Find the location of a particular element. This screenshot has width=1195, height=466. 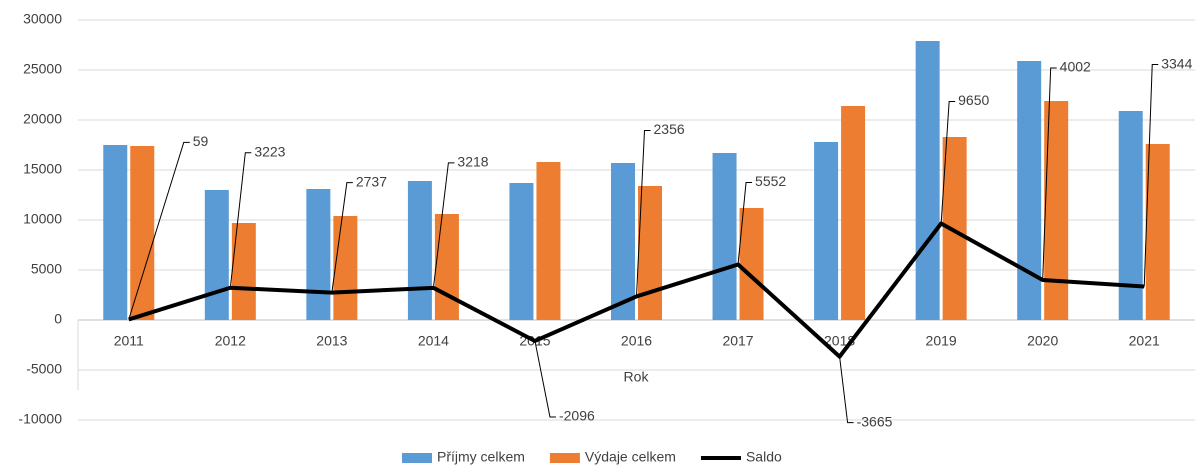

y-tick-label: 15000 is located at coordinates (42, 169).